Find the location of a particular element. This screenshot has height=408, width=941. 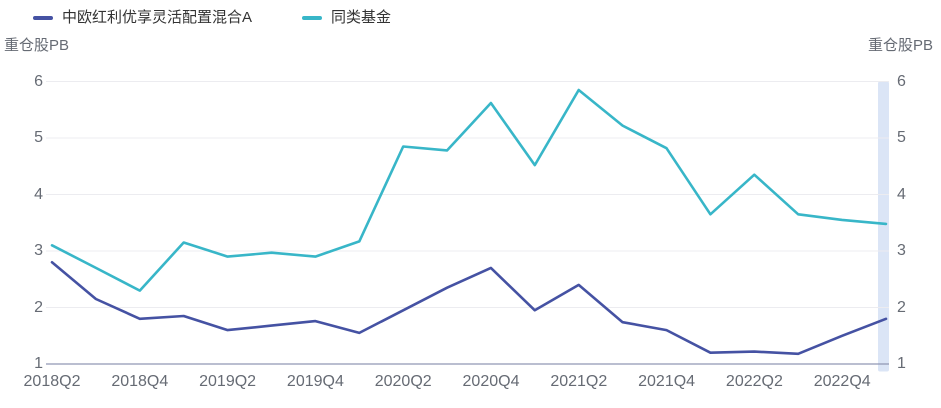

fund-legend-label: 中欧红利优享灵活配置混合A is located at coordinates (157, 17).